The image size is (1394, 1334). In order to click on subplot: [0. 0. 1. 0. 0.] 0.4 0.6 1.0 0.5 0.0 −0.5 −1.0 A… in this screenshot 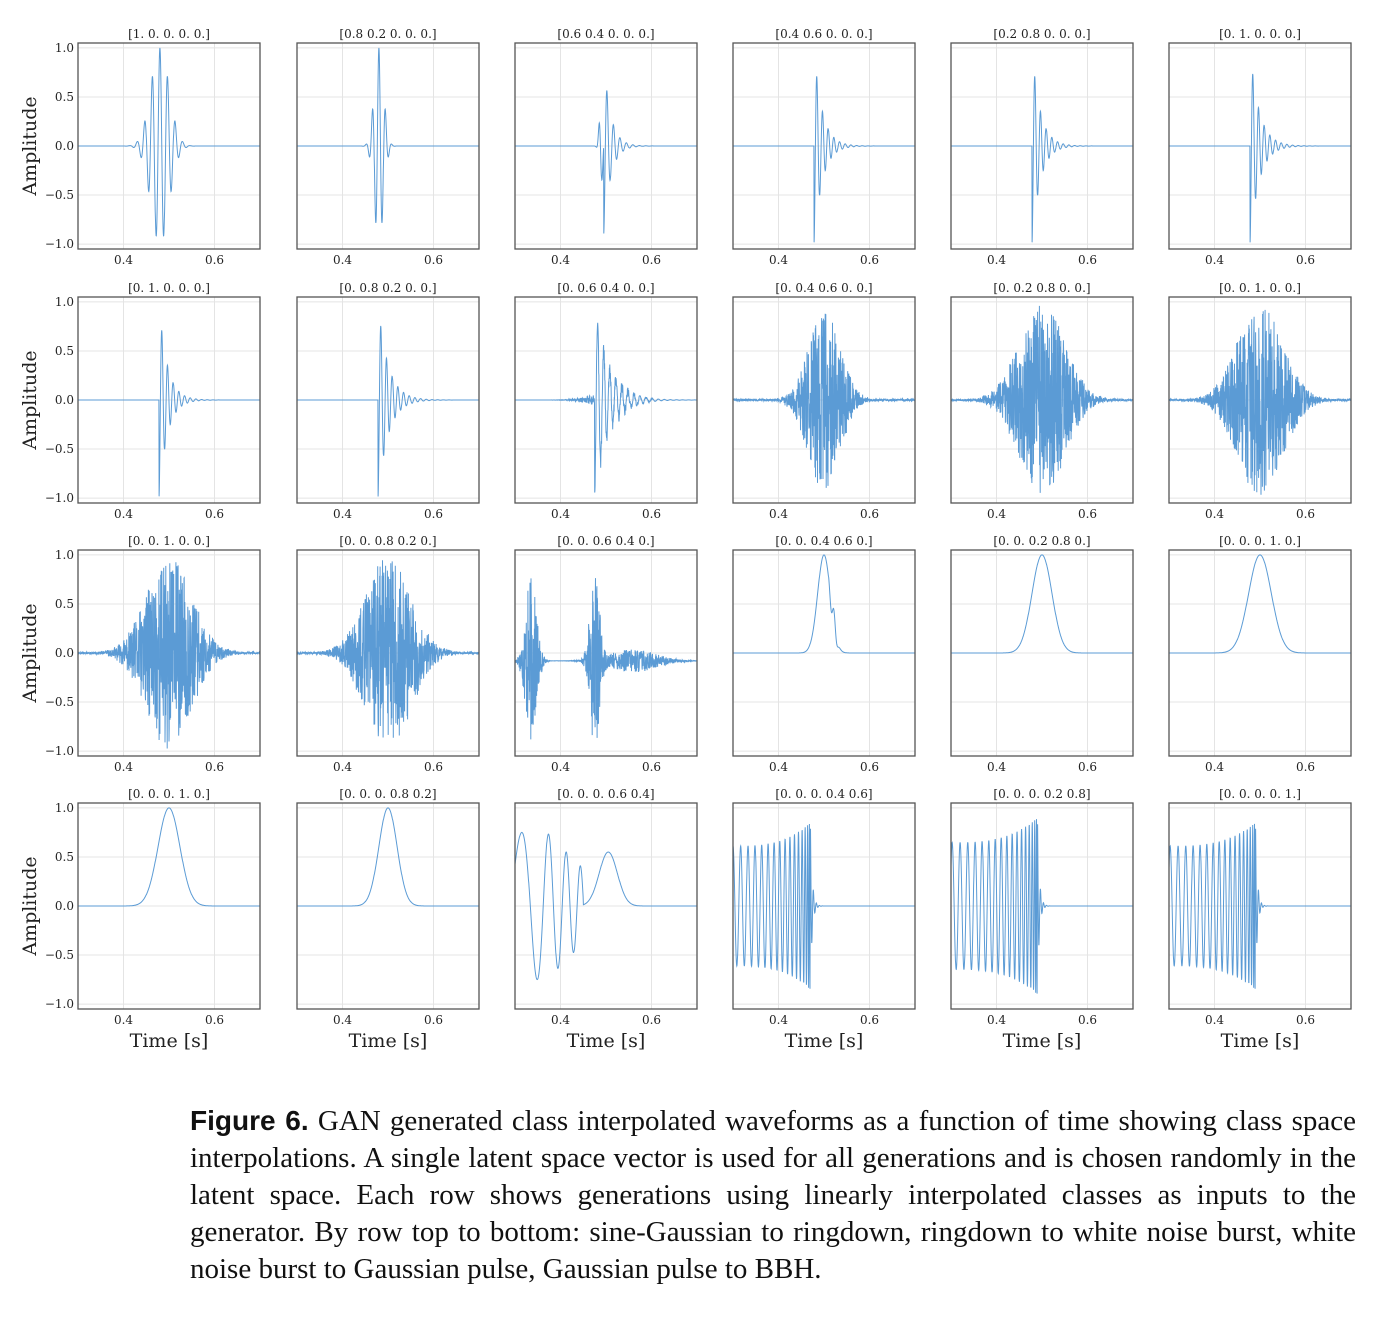, I will do `click(140, 654)`.